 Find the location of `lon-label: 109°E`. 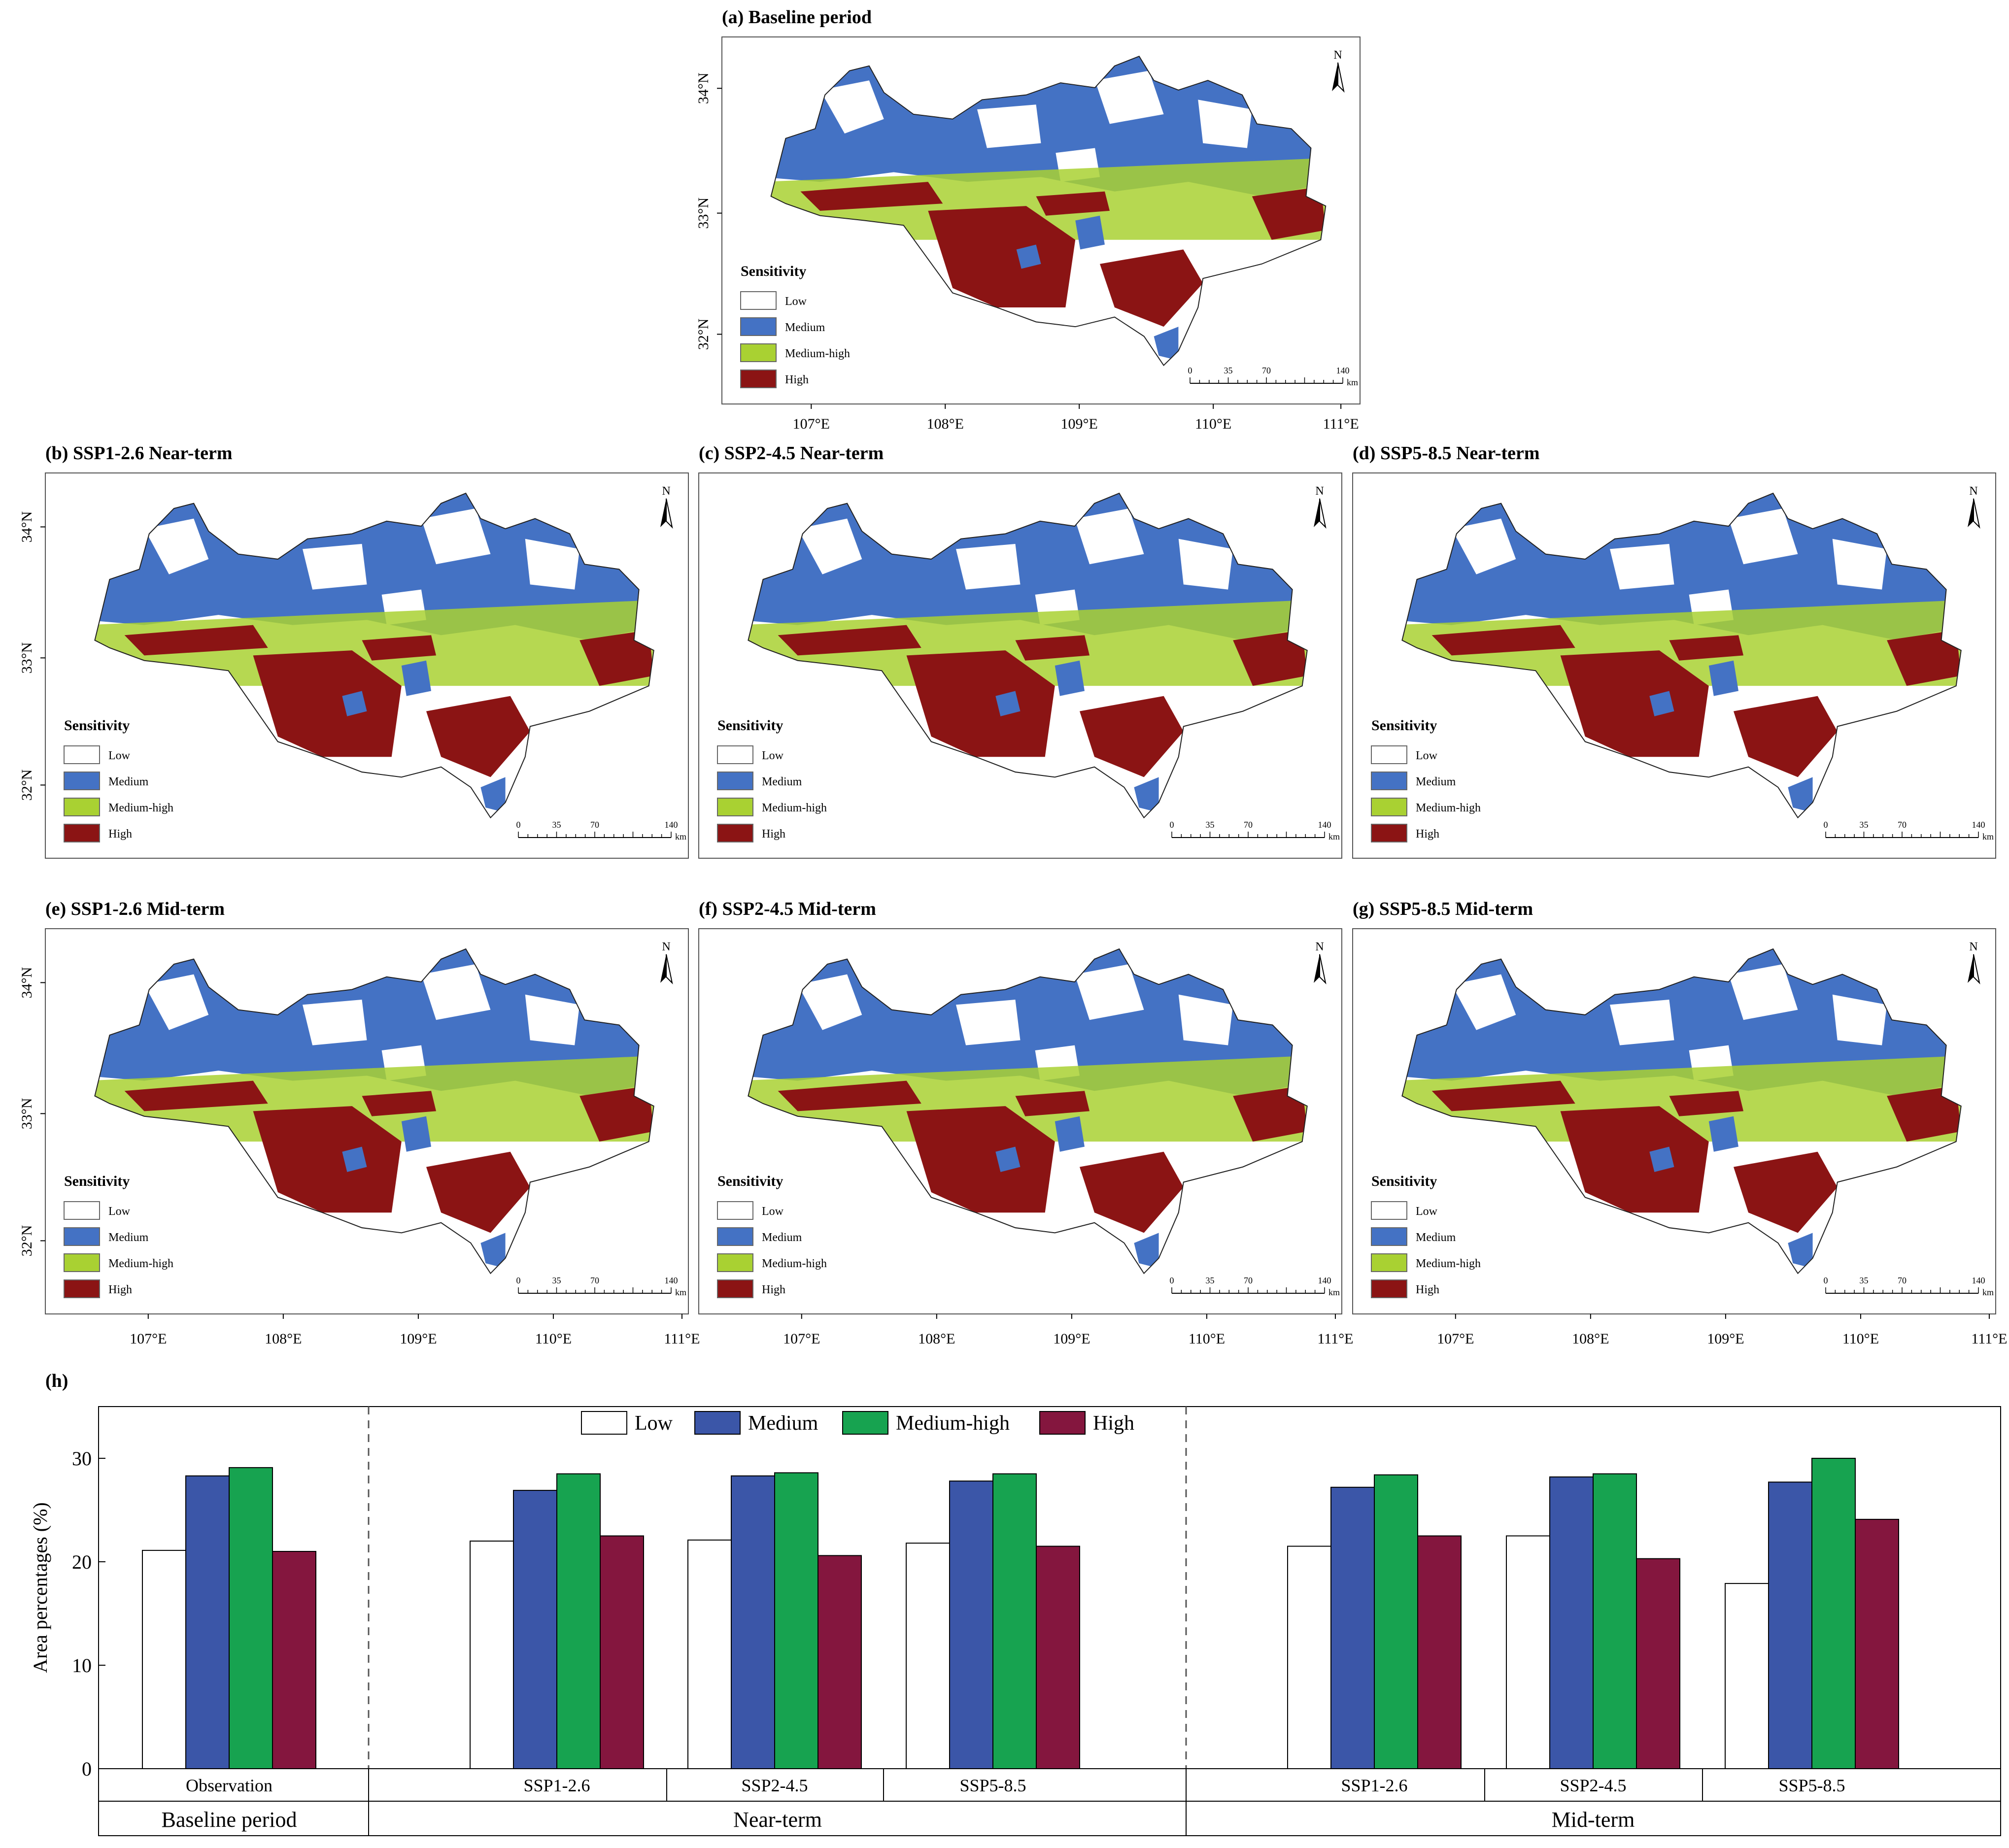

lon-label: 109°E is located at coordinates (418, 1339).